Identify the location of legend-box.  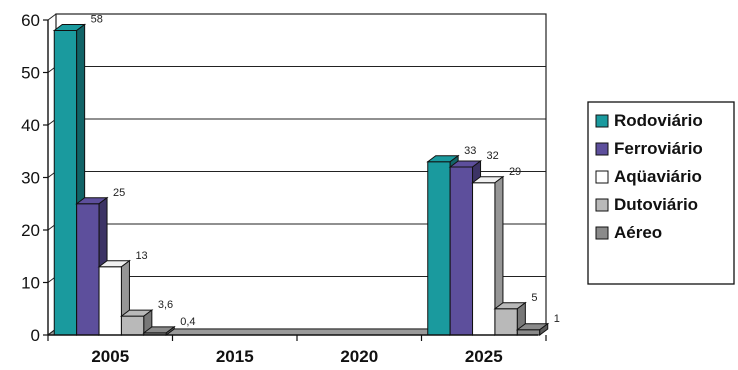
(661, 193).